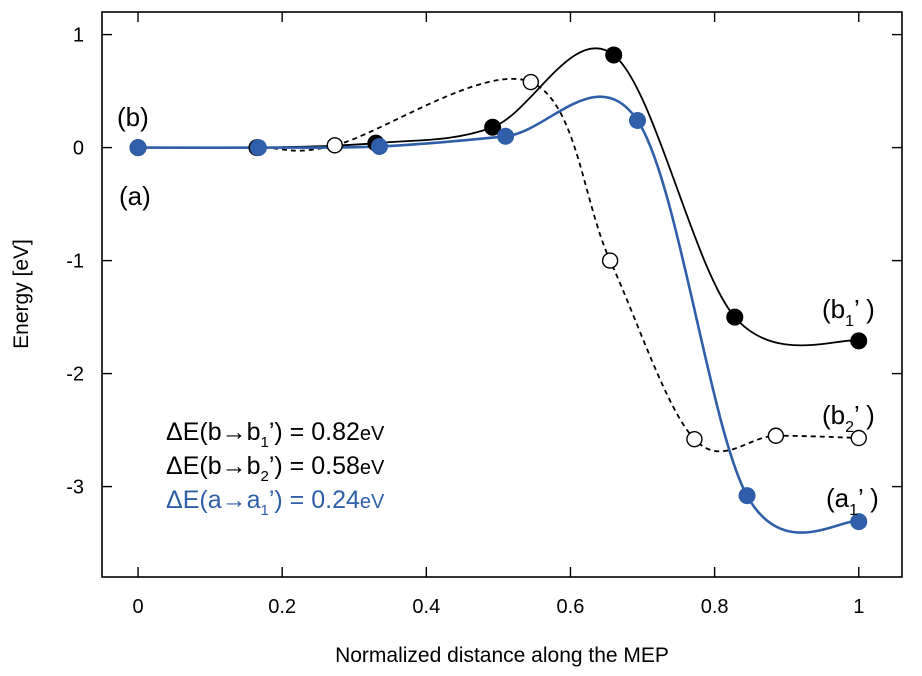 This screenshot has width=922, height=676. Describe the element at coordinates (133, 117) in the screenshot. I see `label-b-start: (b)` at that location.